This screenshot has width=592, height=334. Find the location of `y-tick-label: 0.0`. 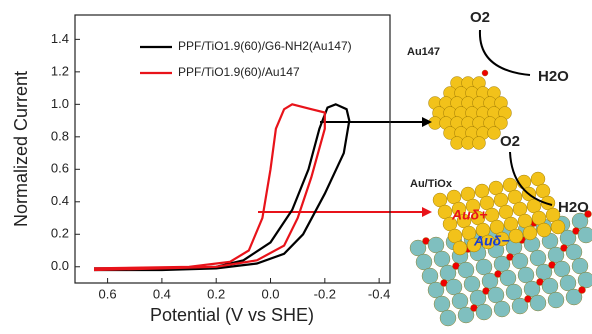

y-tick-label: 0.0 is located at coordinates (60, 265).